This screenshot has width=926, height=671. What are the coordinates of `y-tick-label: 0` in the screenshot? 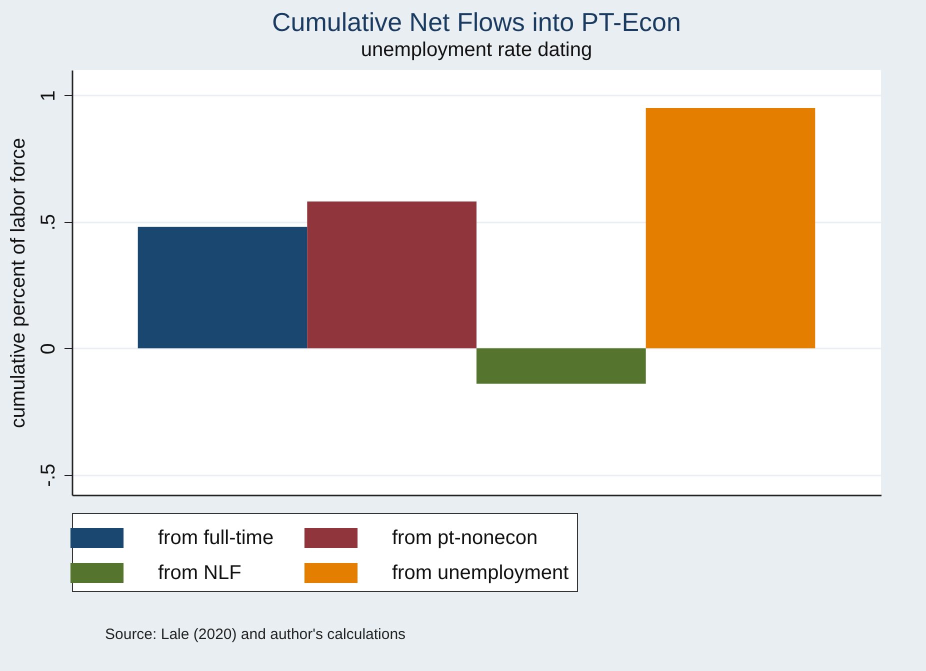 It's located at (49, 348).